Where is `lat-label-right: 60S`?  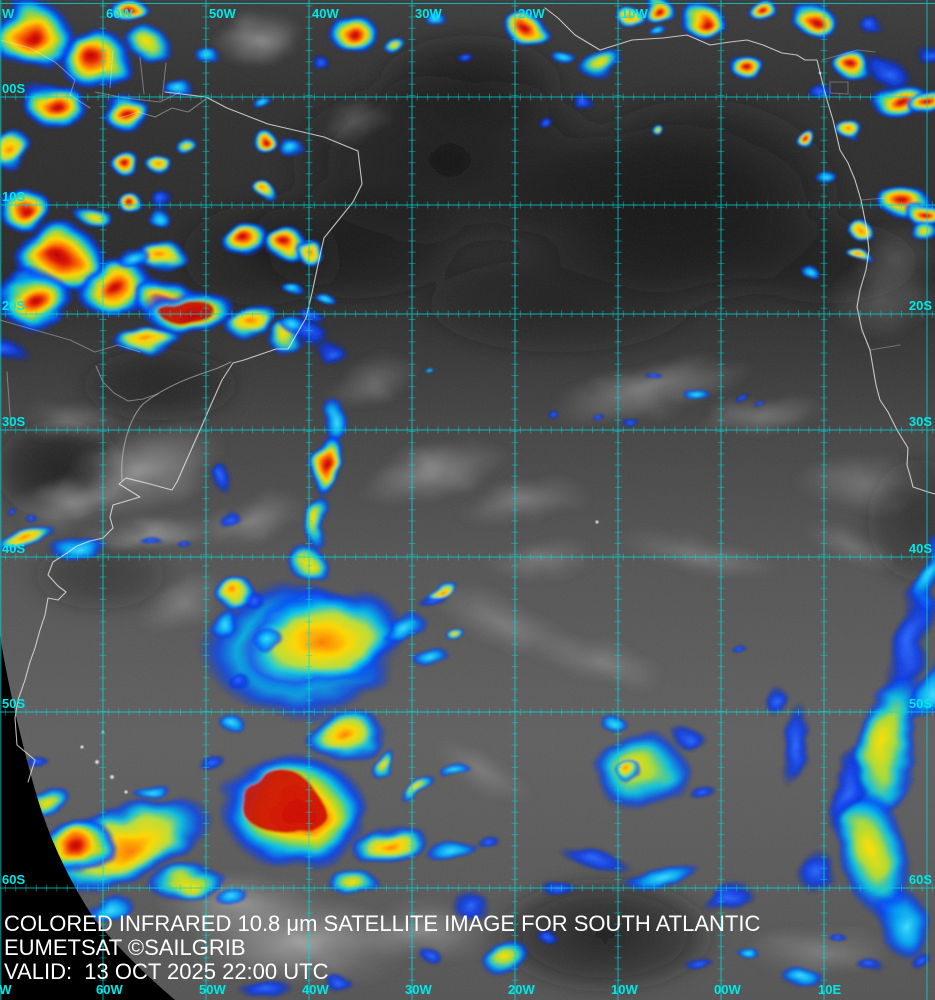
lat-label-right: 60S is located at coordinates (920, 879).